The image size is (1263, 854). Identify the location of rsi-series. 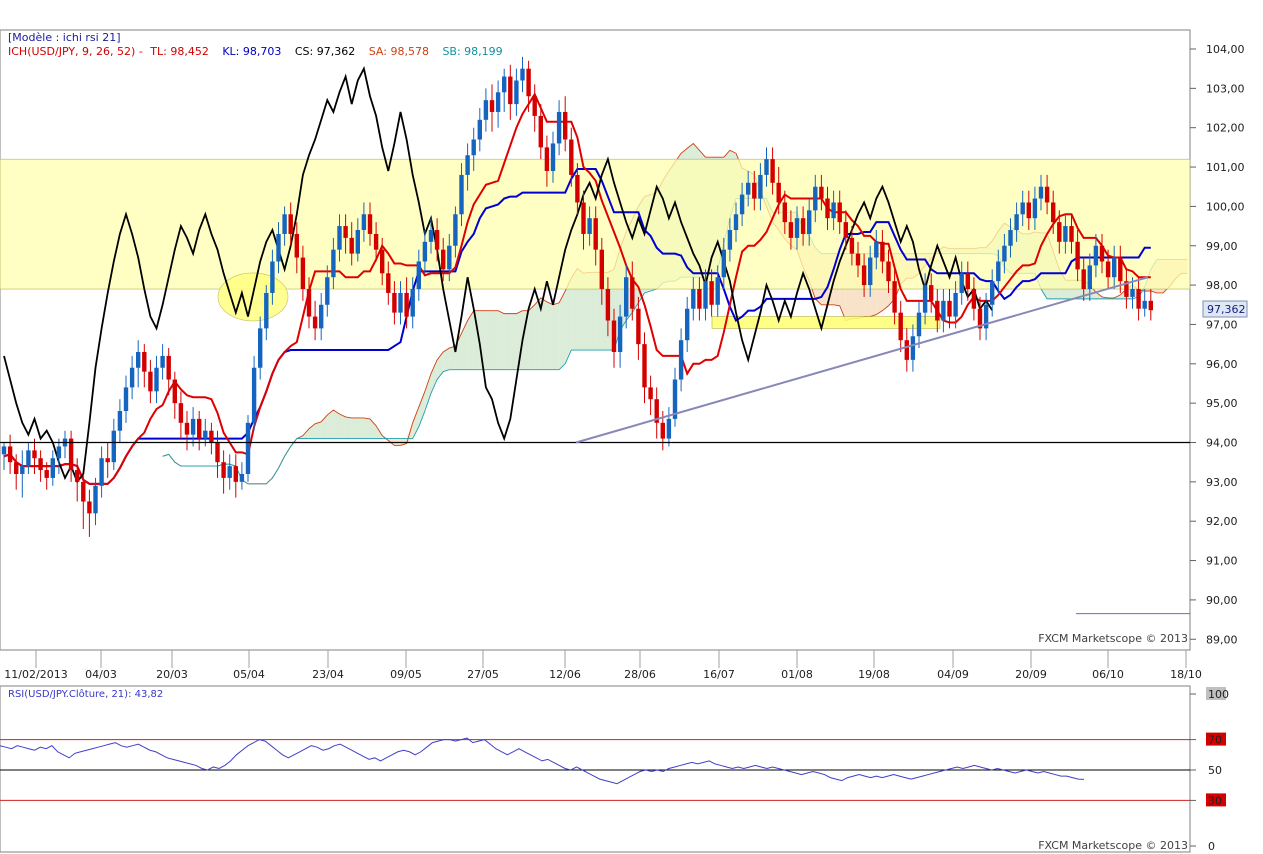
(542, 761).